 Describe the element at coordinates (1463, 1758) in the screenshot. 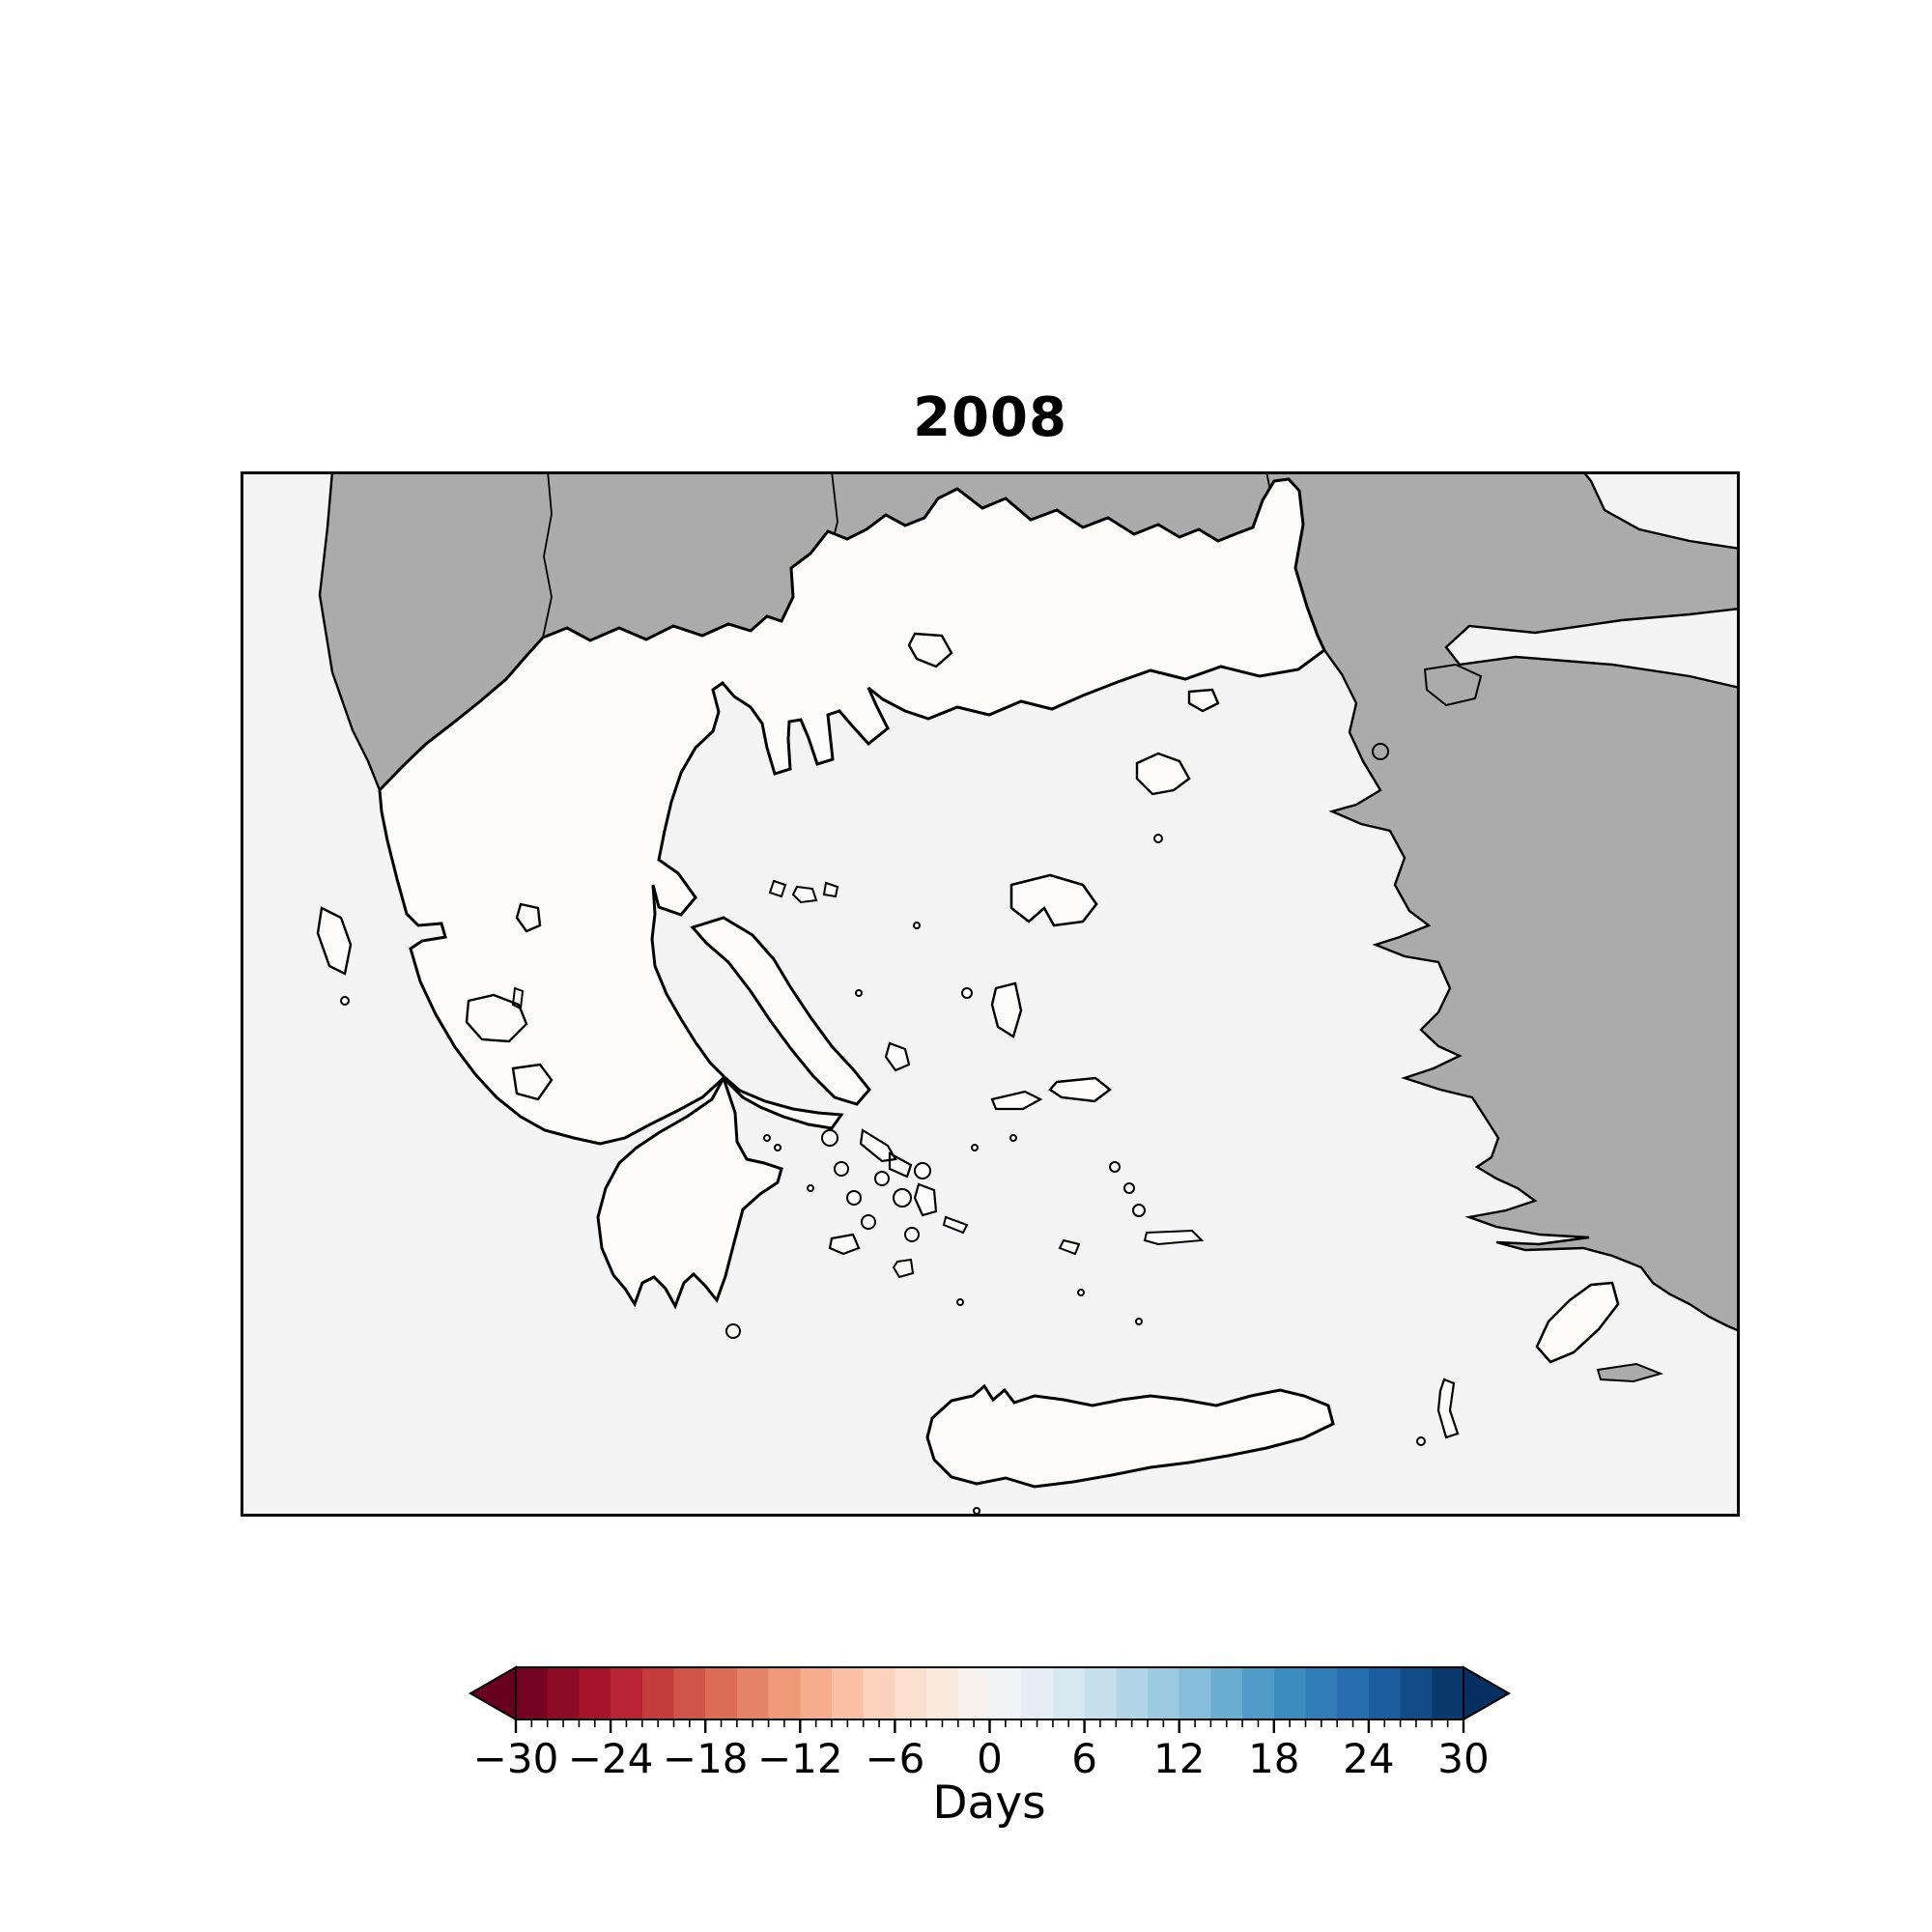

I see `colorbar-tick-label: 30` at that location.